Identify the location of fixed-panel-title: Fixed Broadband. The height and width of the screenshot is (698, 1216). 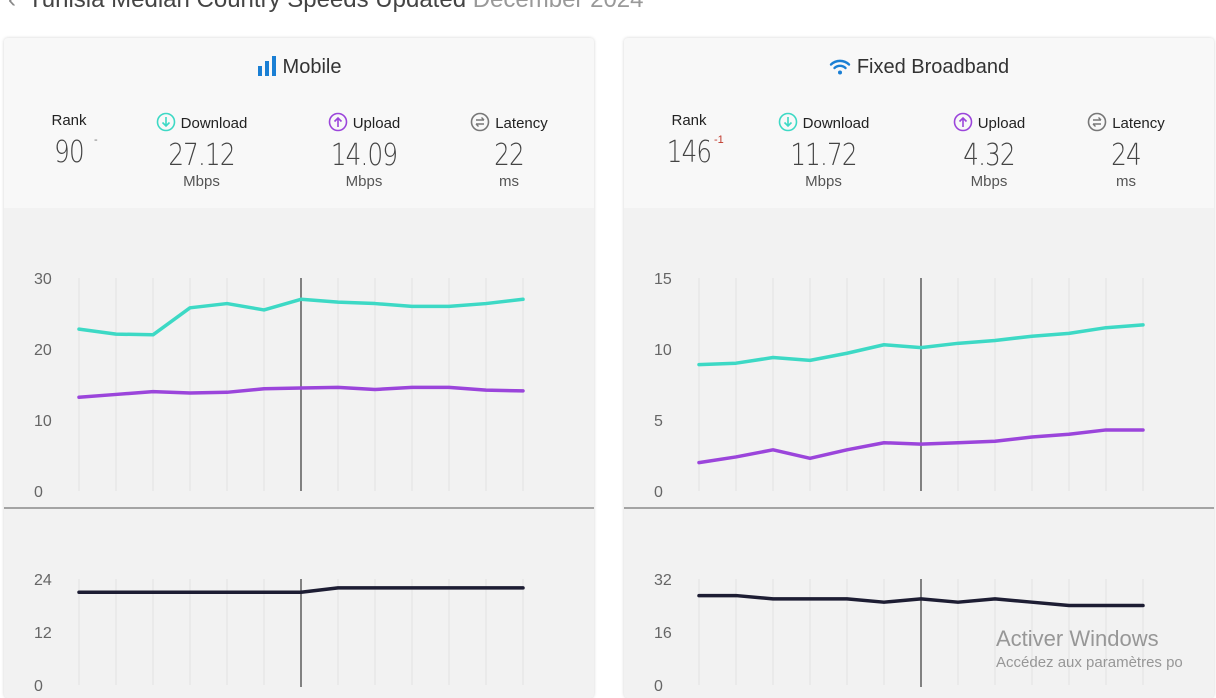
(919, 67).